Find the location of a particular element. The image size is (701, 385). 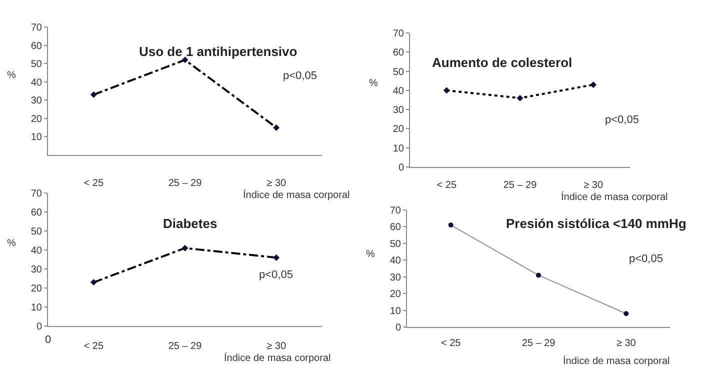

text: Diabetes is located at coordinates (190, 223).